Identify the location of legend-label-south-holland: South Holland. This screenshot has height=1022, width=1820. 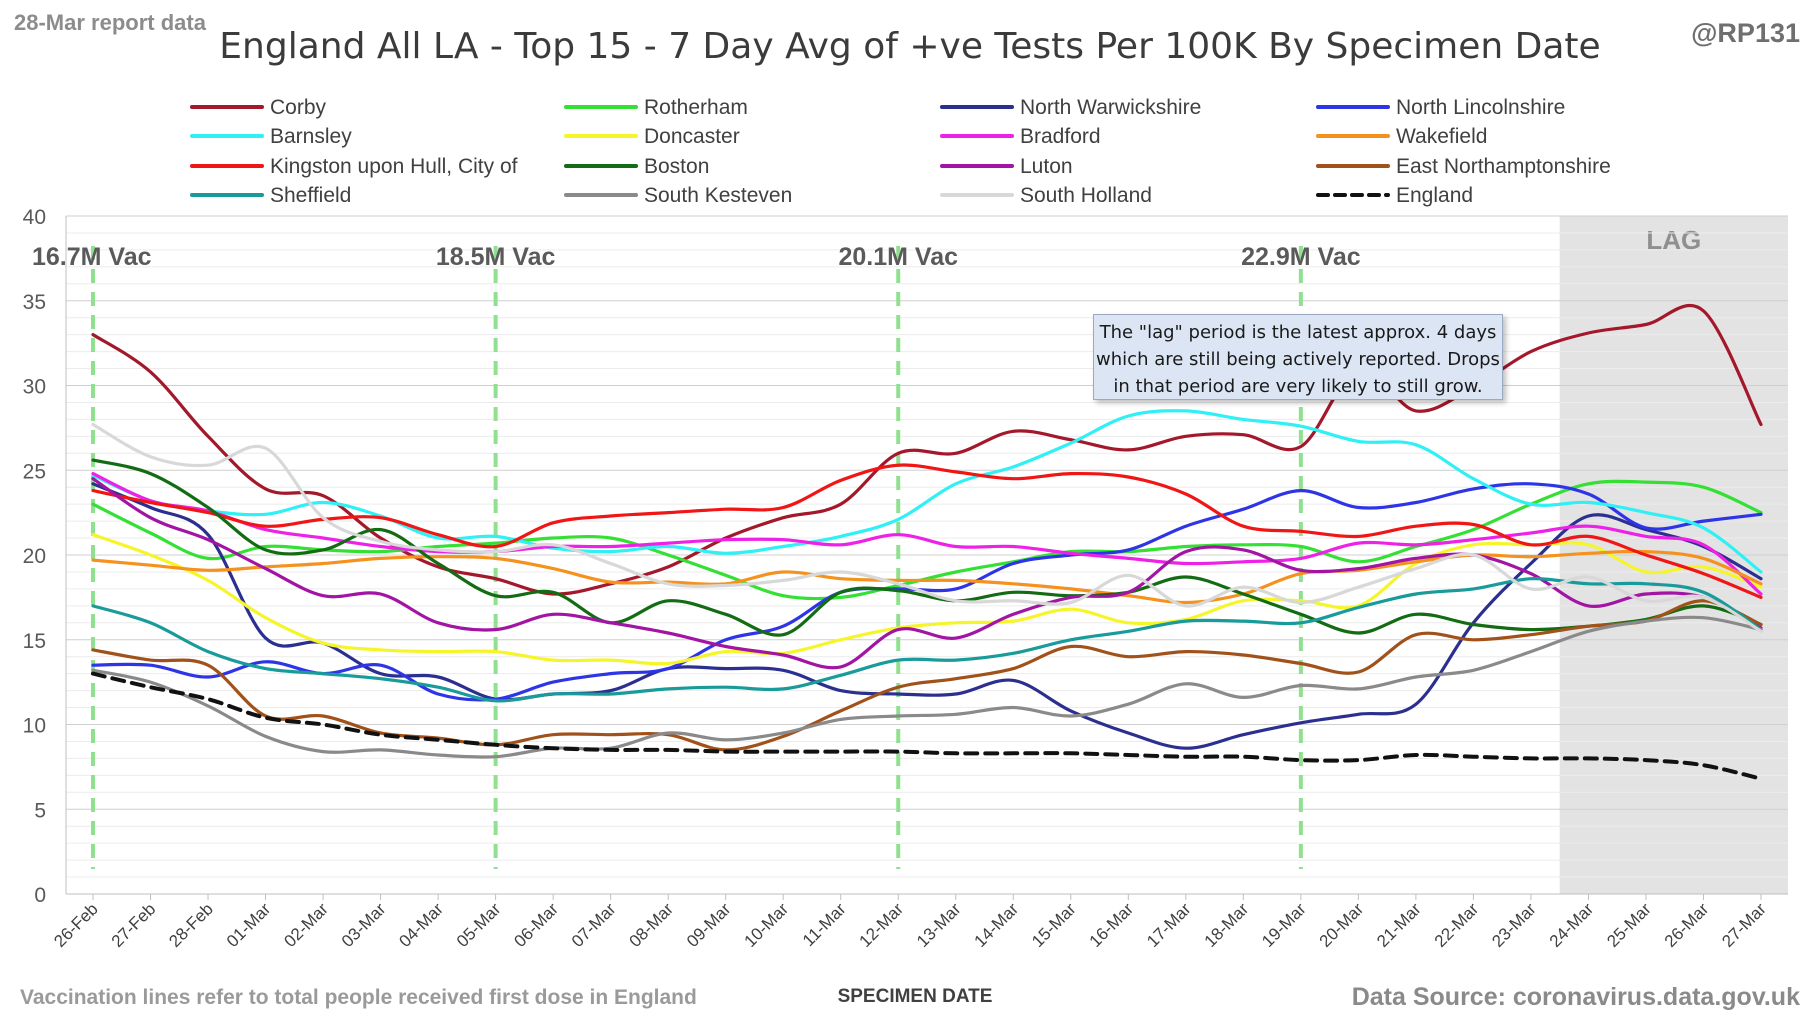
(1086, 195).